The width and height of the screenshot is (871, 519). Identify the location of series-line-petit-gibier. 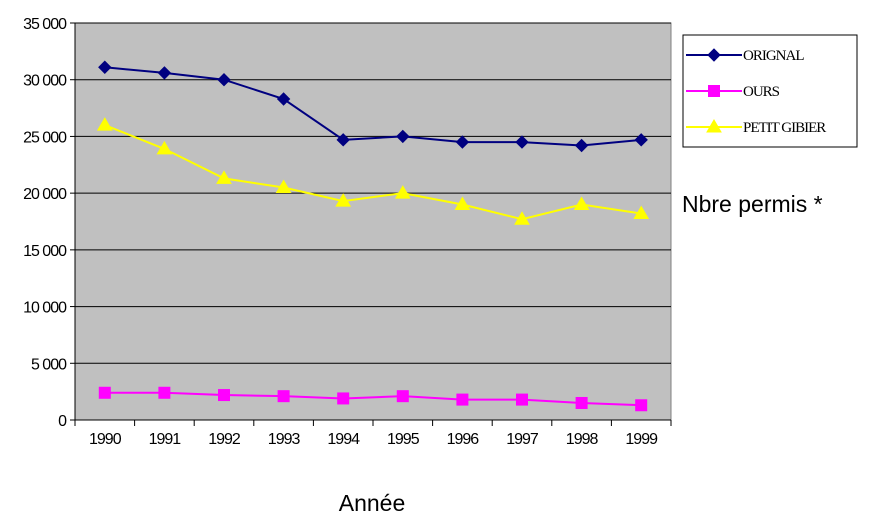
(373, 172).